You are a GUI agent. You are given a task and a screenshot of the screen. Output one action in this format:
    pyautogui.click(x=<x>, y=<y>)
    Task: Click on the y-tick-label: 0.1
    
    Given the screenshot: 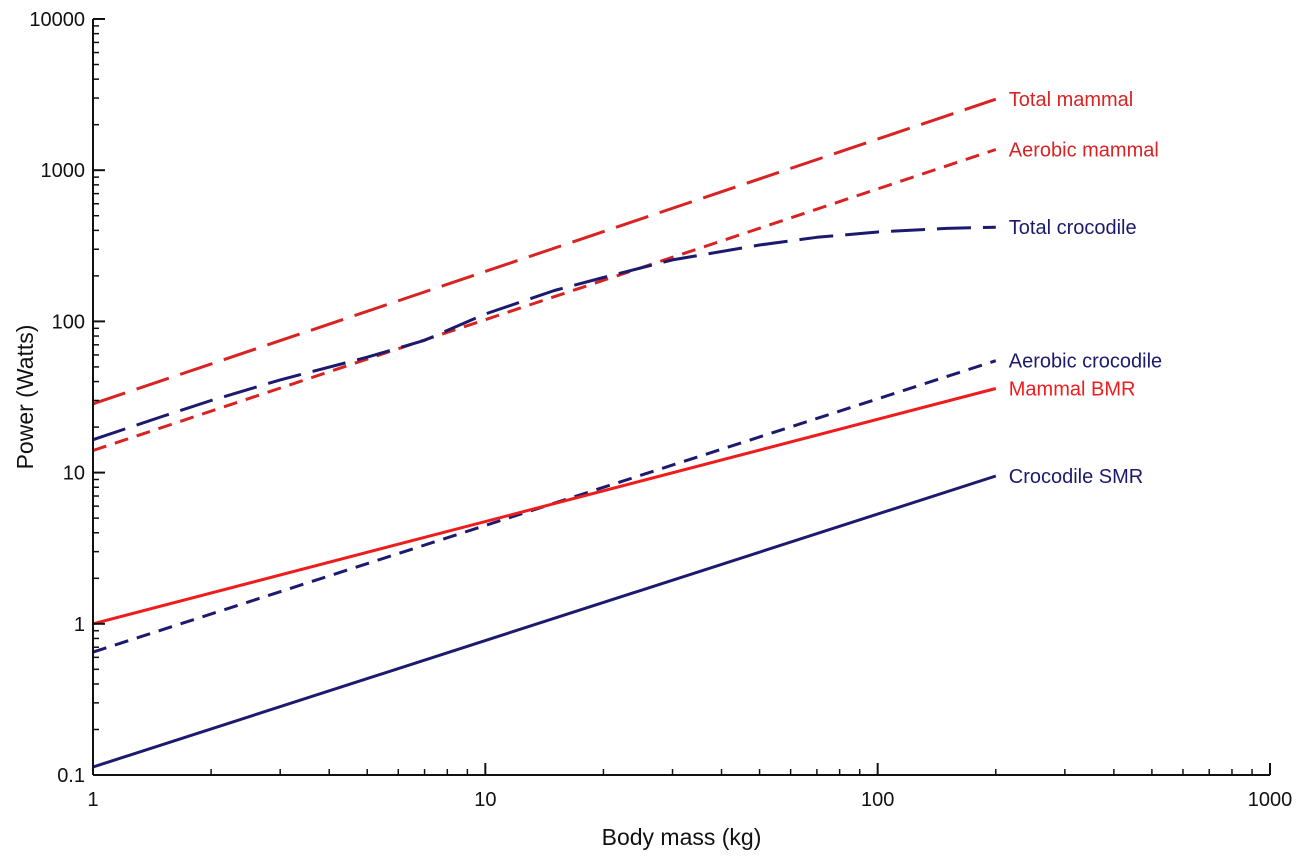 What is the action you would take?
    pyautogui.click(x=71, y=776)
    